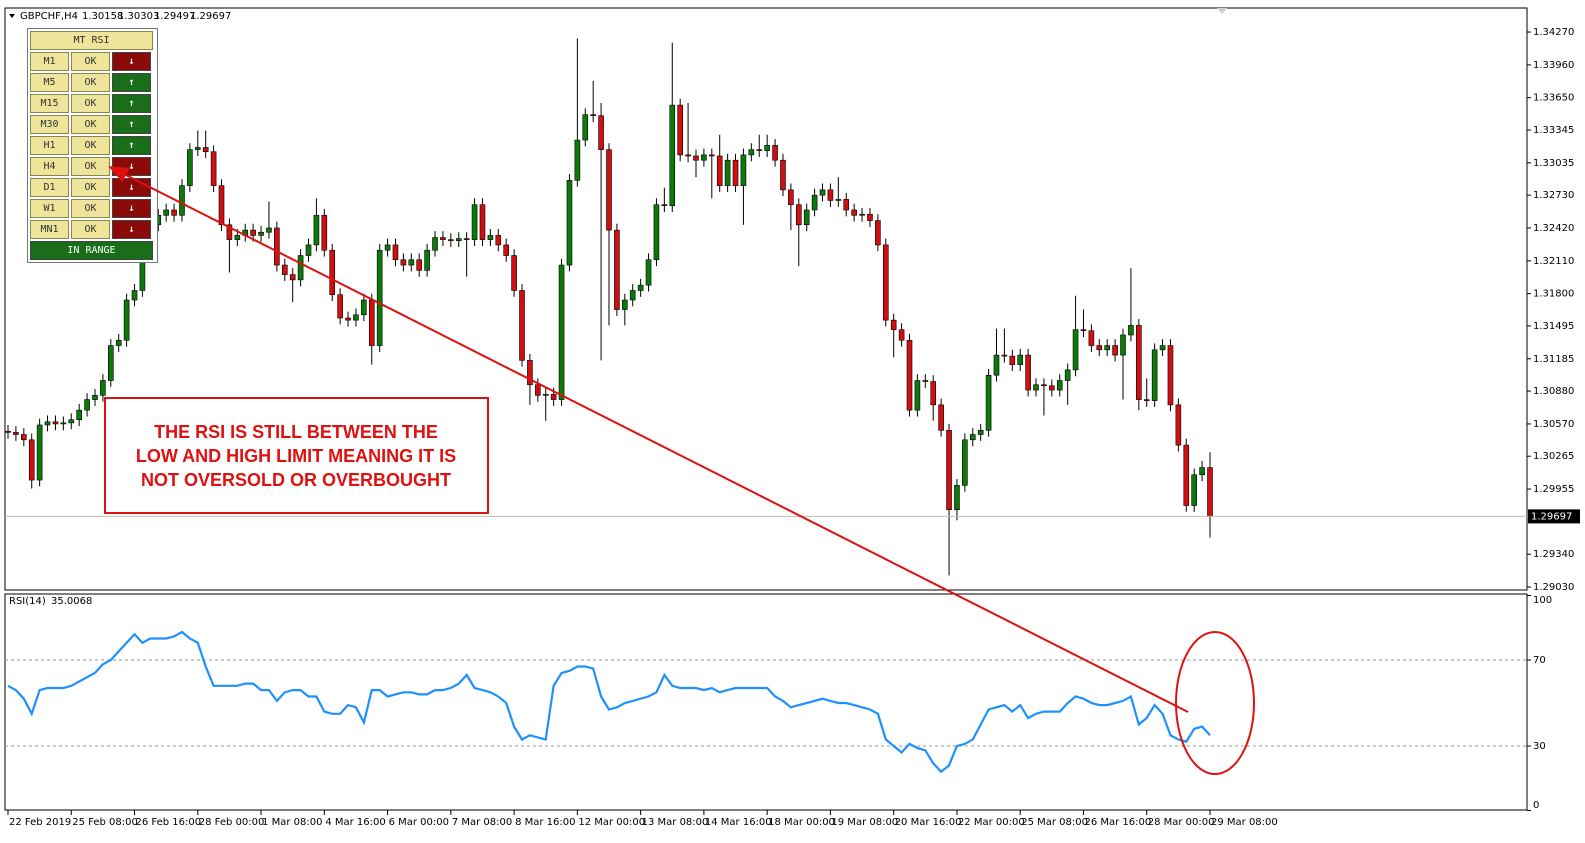 Image resolution: width=1585 pixels, height=843 pixels. What do you see at coordinates (1553, 65) in the screenshot?
I see `y-tick-label: 1.33960` at bounding box center [1553, 65].